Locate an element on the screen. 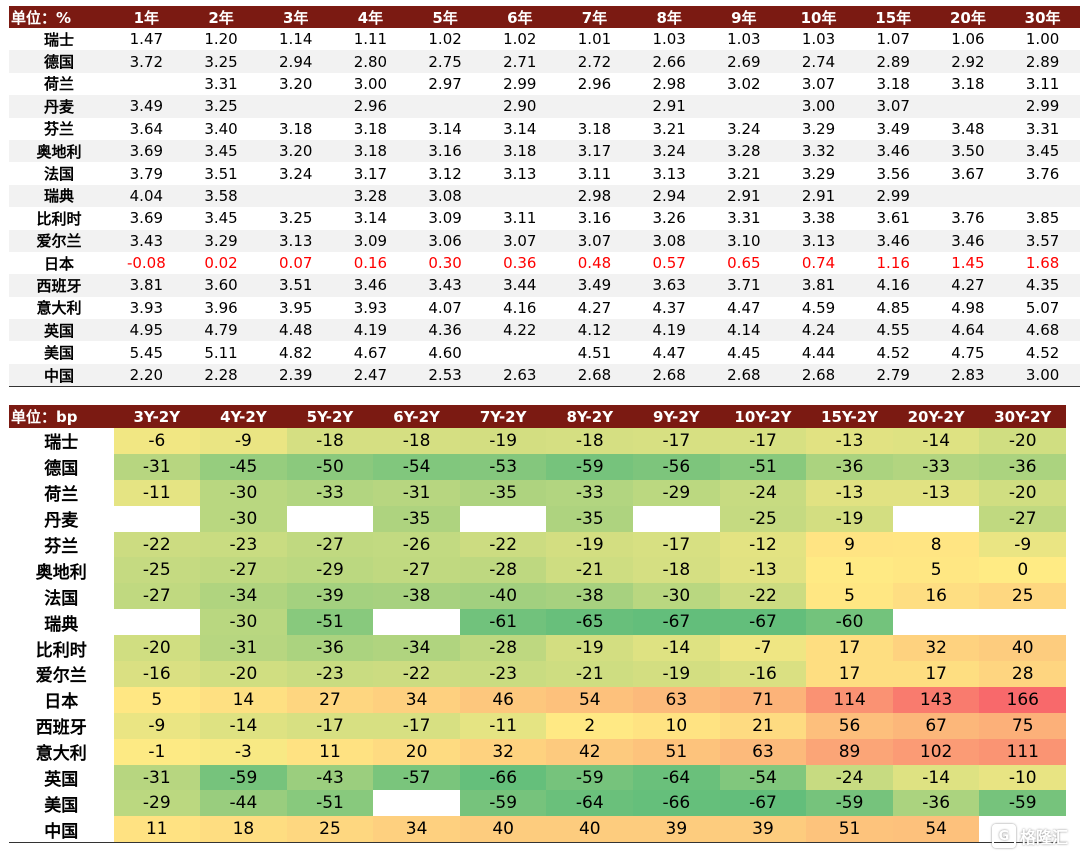 The width and height of the screenshot is (1080, 852). spread-cell: -14 is located at coordinates (243, 725).